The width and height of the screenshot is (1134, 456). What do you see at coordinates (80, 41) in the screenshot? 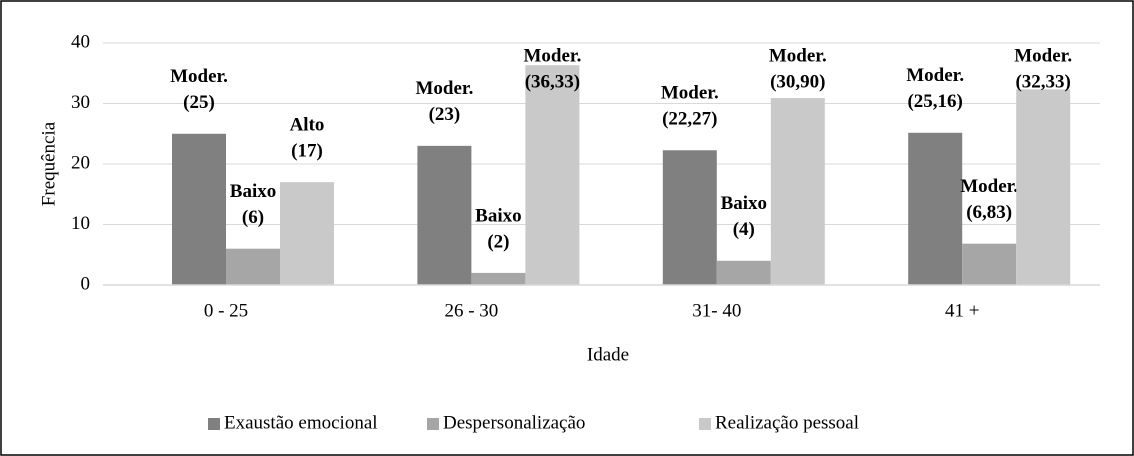
I see `y-tick-label: 40` at bounding box center [80, 41].